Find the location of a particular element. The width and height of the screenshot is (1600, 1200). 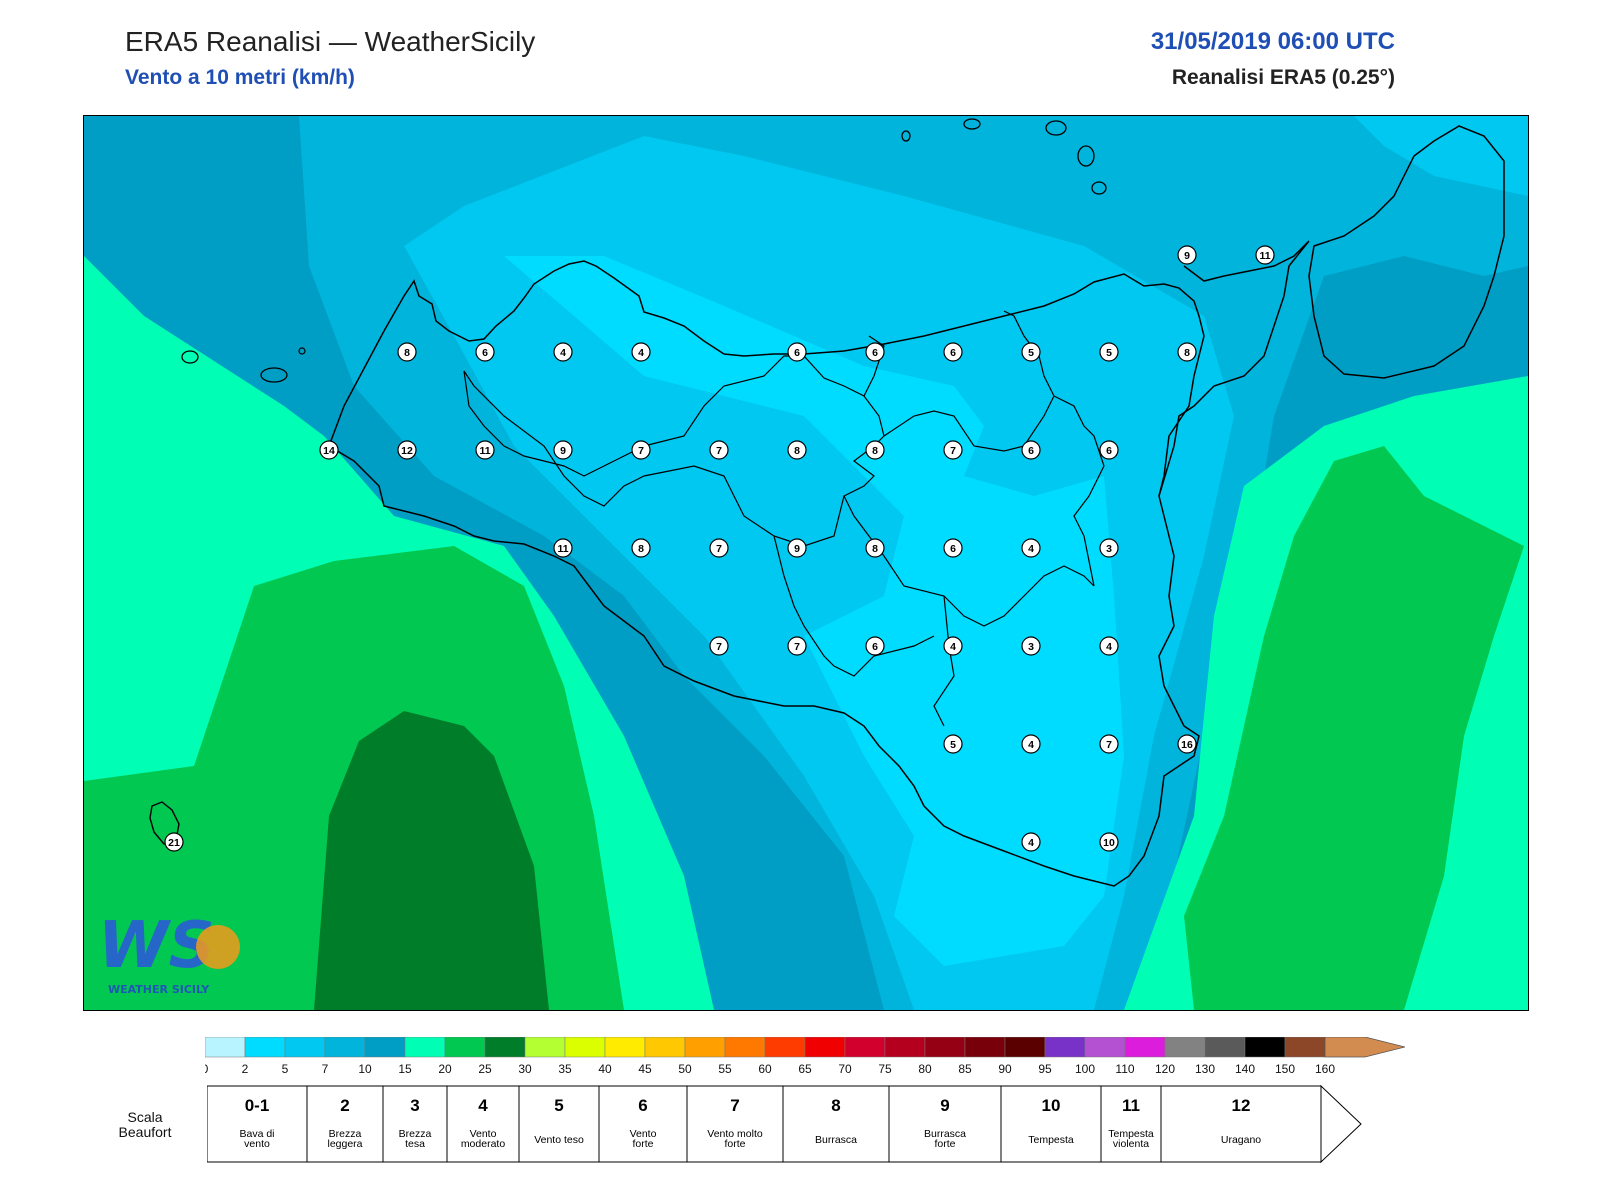

island-levanzo is located at coordinates (302, 351).